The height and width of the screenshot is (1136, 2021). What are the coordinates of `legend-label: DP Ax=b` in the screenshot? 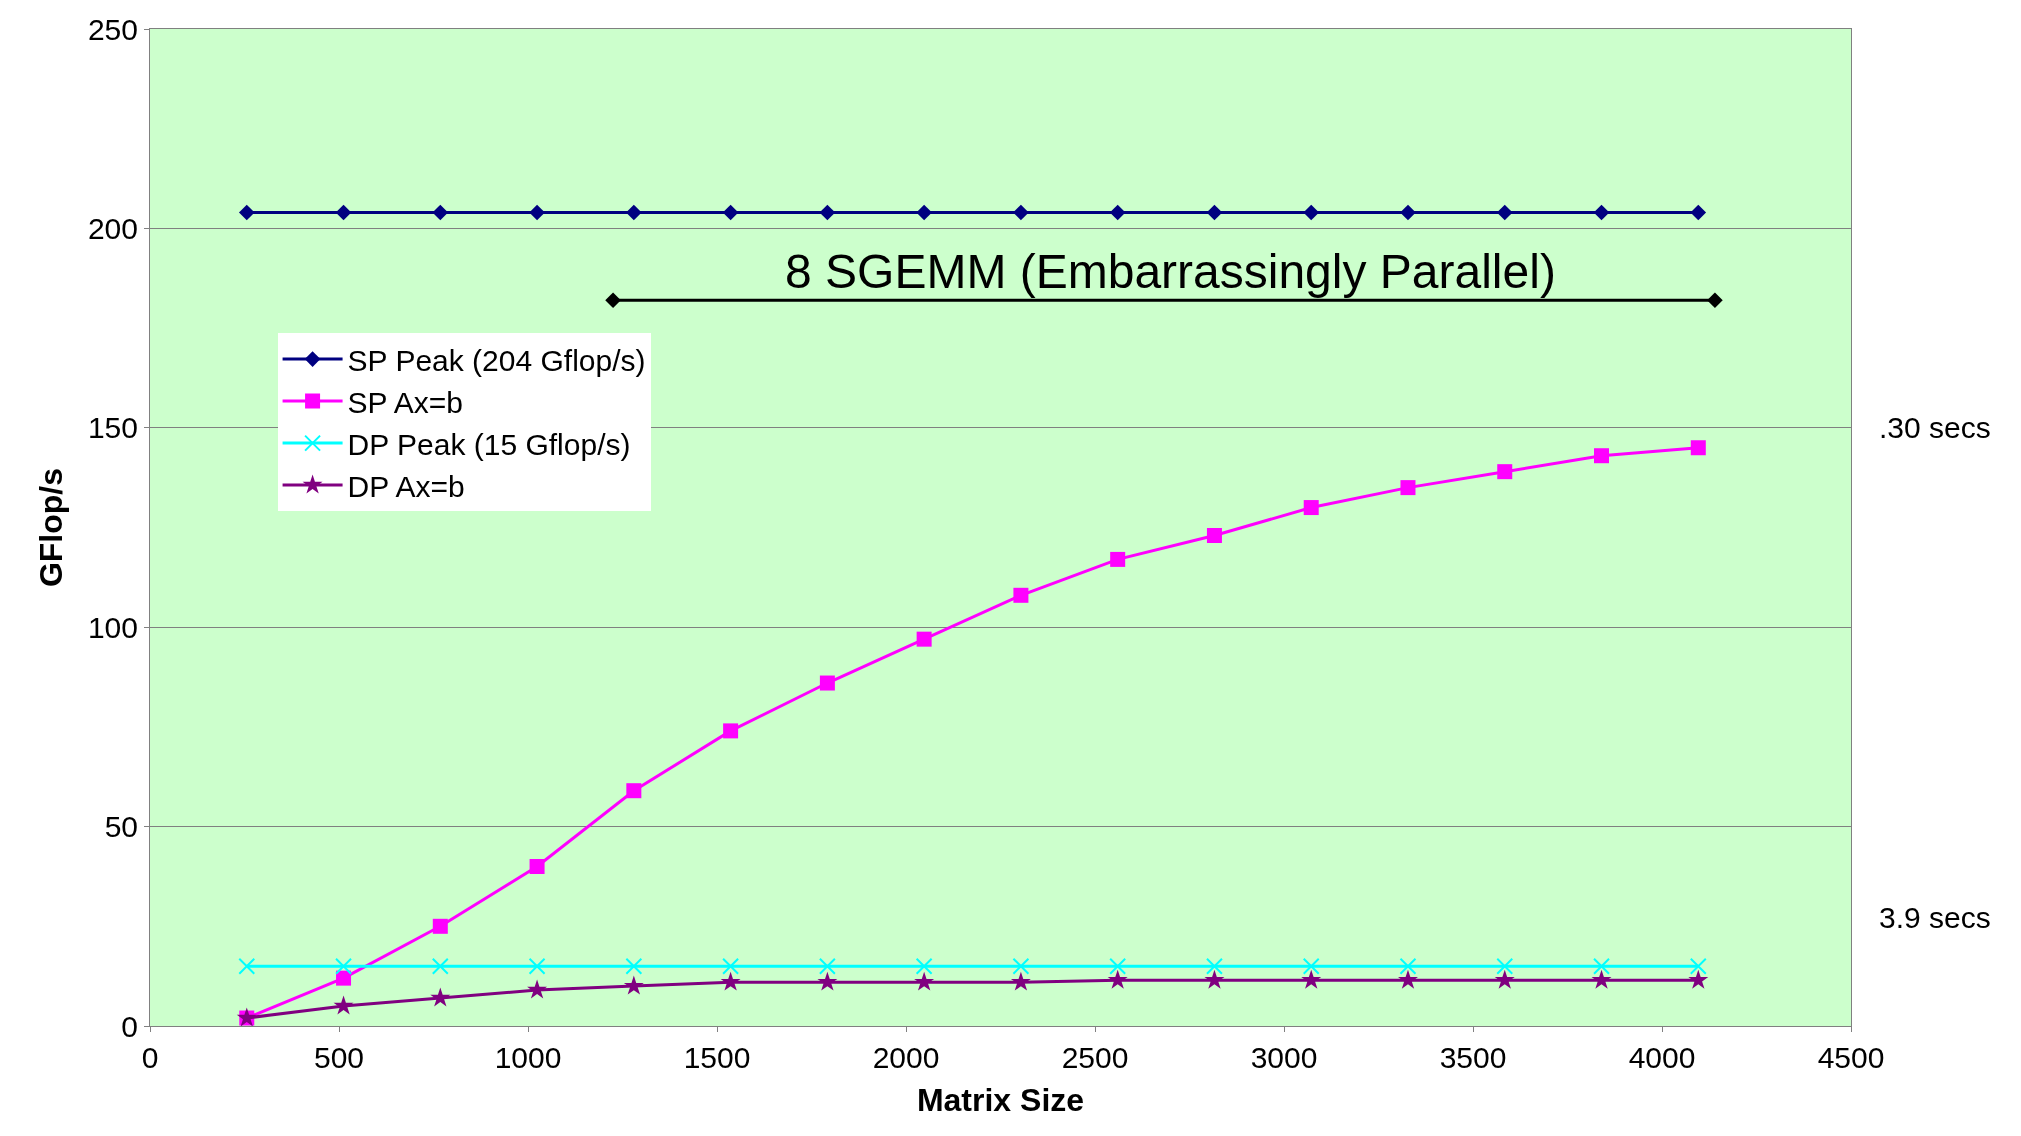 It's located at (406, 486).